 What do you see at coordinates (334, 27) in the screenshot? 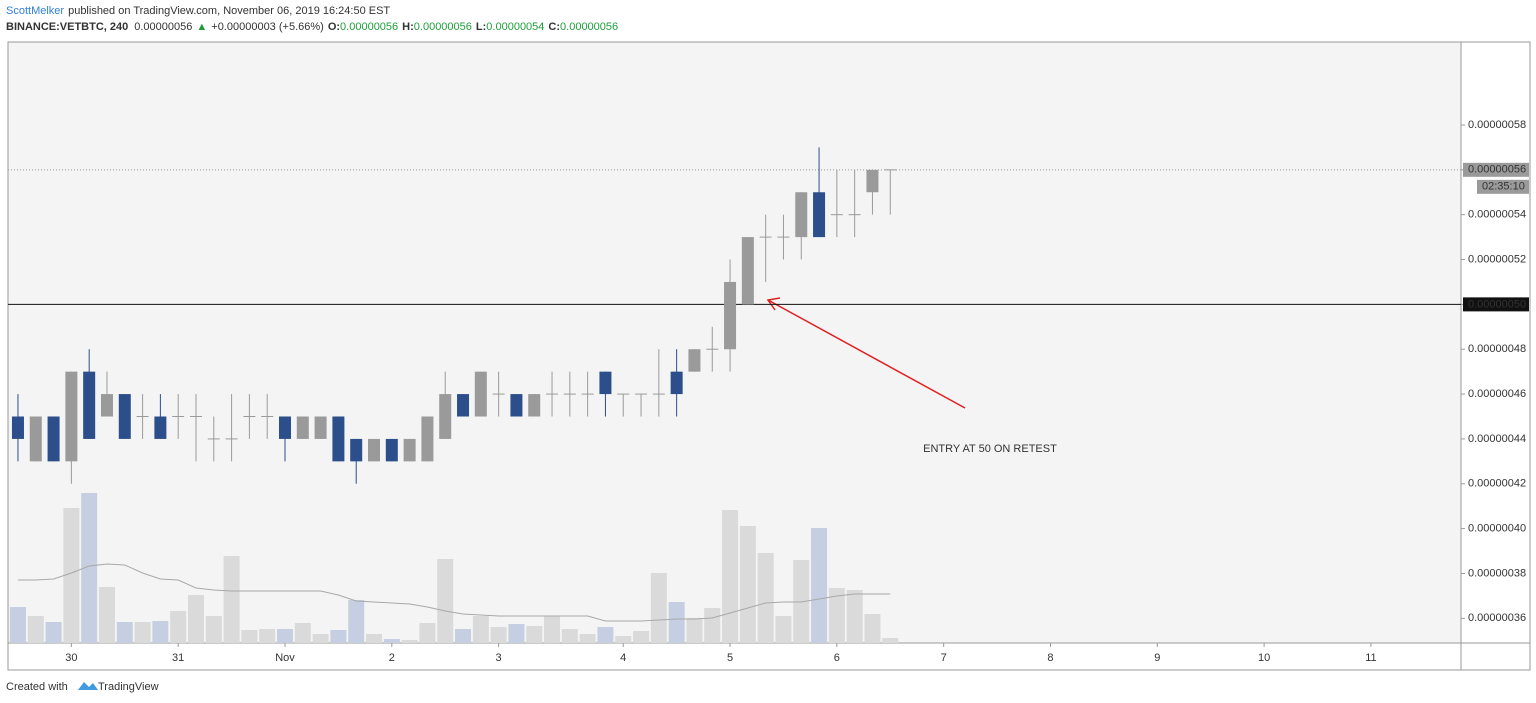
I see `ohlc-label: O:` at bounding box center [334, 27].